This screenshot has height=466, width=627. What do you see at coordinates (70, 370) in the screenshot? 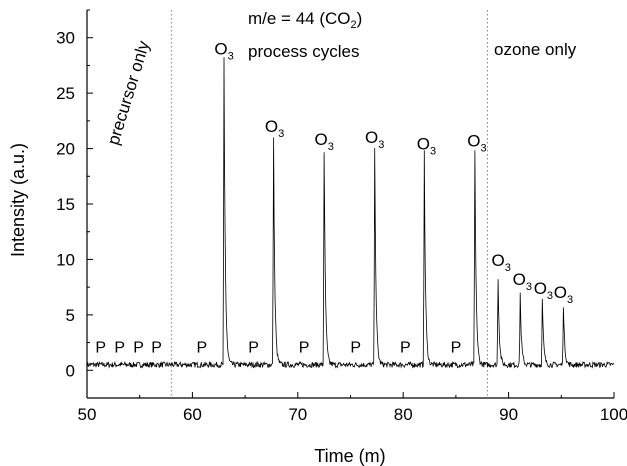
I see `y-tick-label: 0` at bounding box center [70, 370].